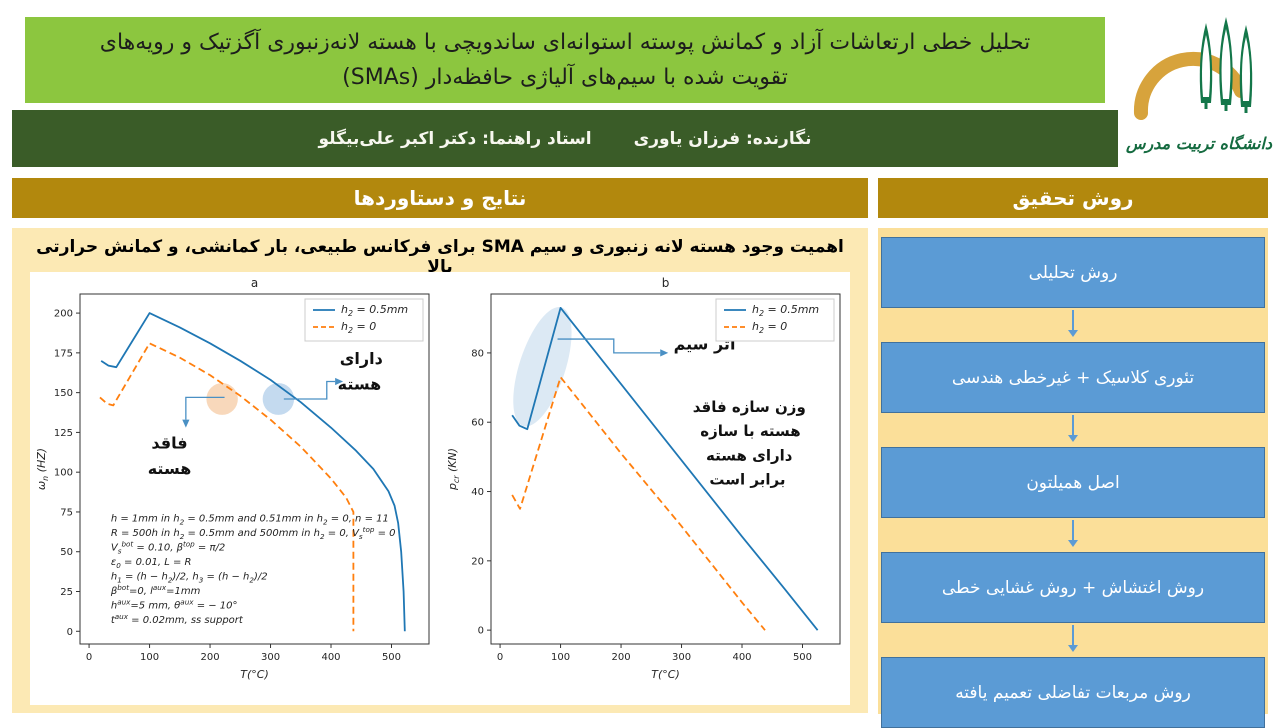 The height and width of the screenshot is (728, 1280). What do you see at coordinates (1073, 272) in the screenshot?
I see `method-step-analytical: روش تحلیلی` at bounding box center [1073, 272].